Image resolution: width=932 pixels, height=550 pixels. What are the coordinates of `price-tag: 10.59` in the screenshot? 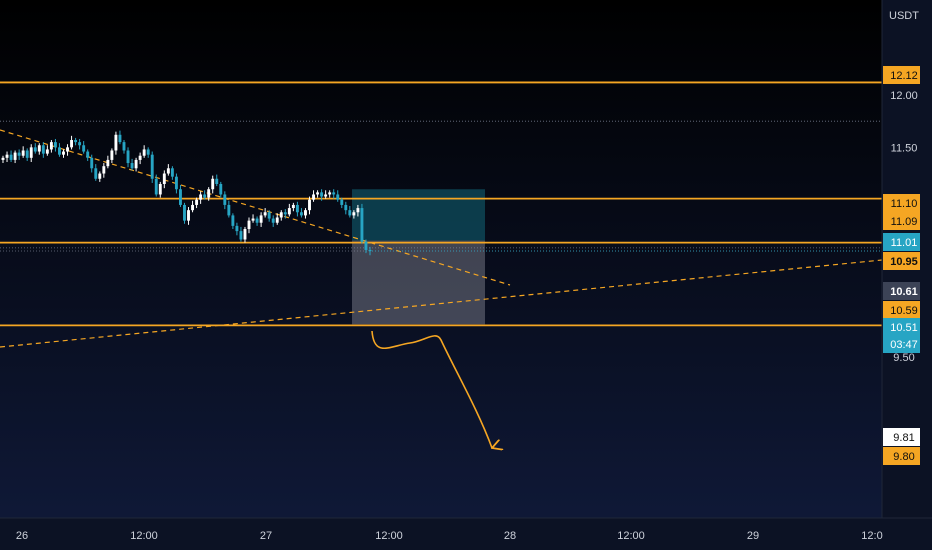 It's located at (901, 310).